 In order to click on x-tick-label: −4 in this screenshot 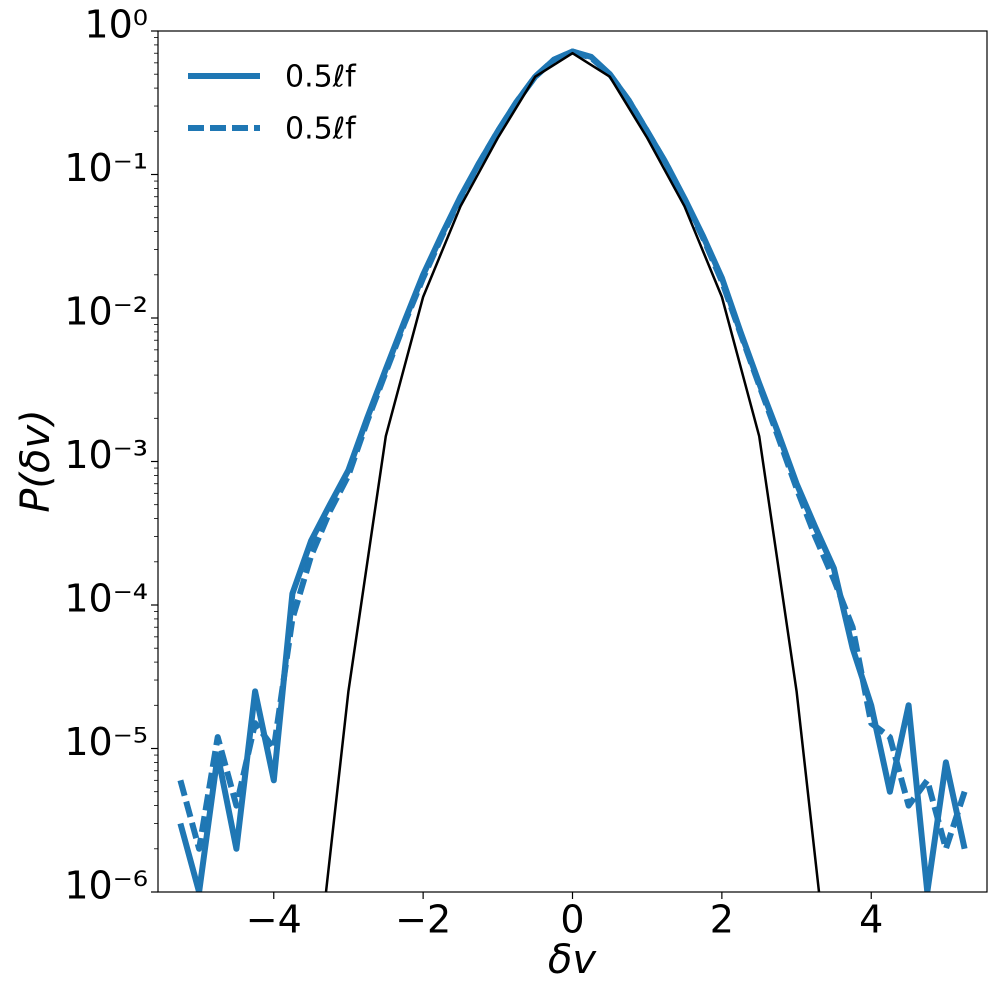, I will do `click(274, 920)`.